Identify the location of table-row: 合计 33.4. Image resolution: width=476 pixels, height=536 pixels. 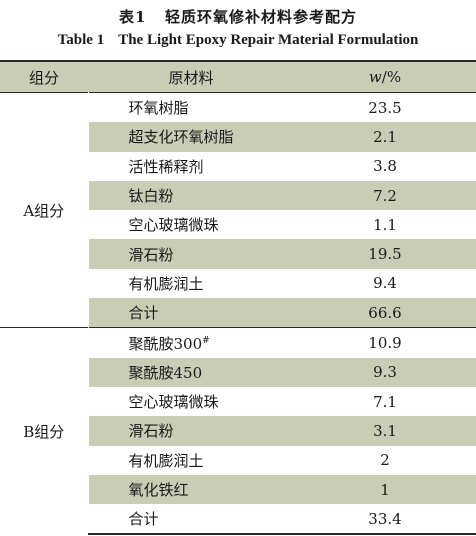
(238, 520).